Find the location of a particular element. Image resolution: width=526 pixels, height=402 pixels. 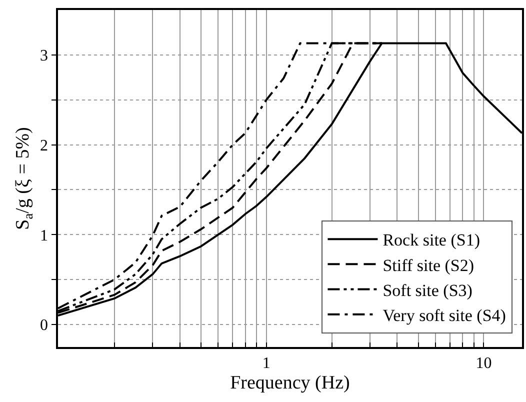

legend-label: Very soft site (S4) is located at coordinates (444, 315).